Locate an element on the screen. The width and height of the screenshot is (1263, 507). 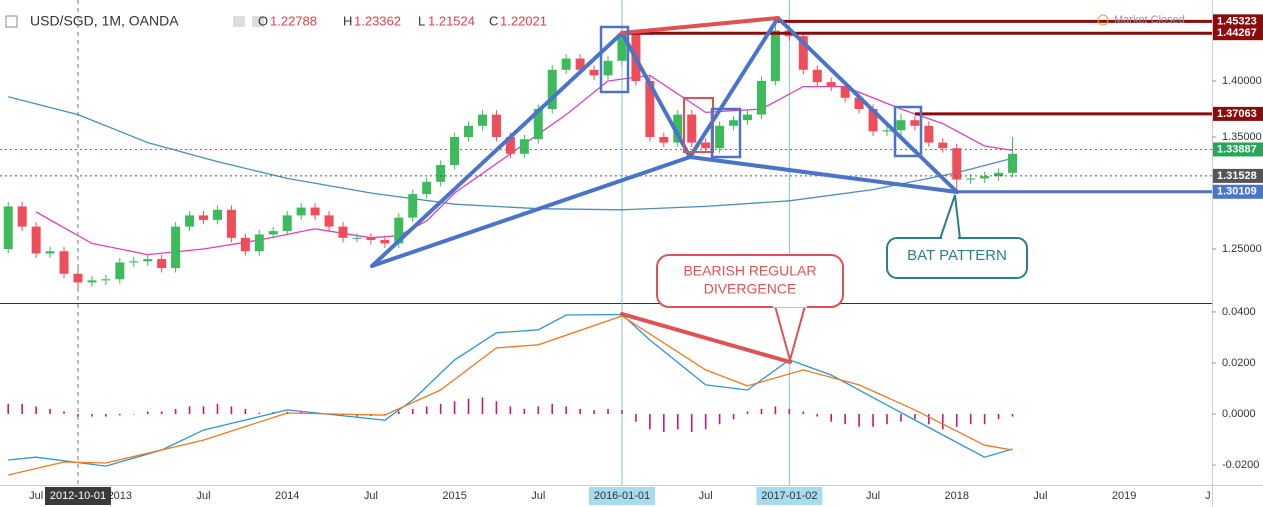
status-icon is located at coordinates (1103, 20).